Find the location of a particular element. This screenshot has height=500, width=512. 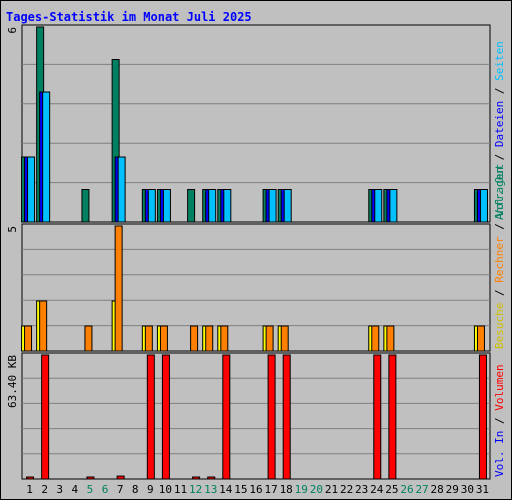

legend-entry: Vol. Out is located at coordinates (499, 190).